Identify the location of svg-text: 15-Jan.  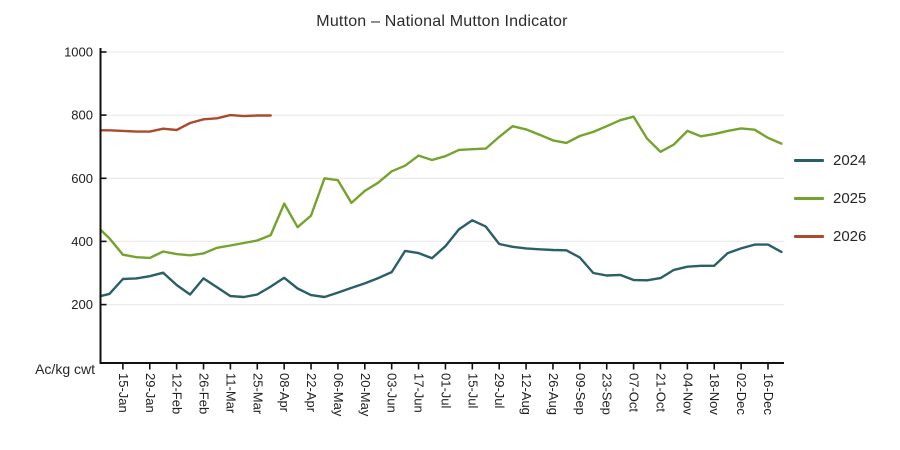
(123, 393).